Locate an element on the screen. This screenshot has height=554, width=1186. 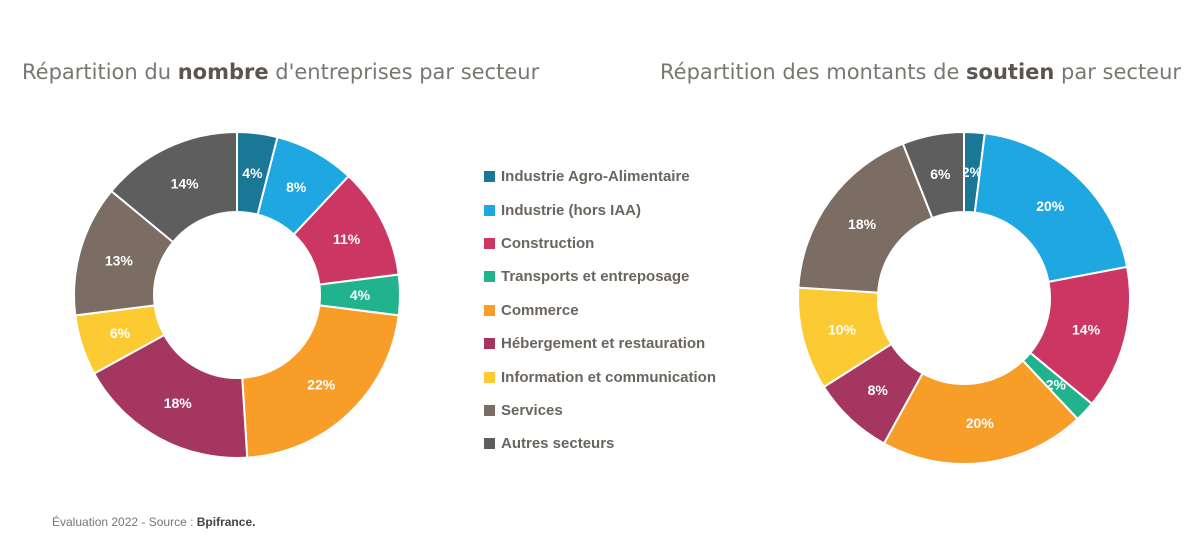
legend-label: Industrie Agro-Alimentaire is located at coordinates (595, 177).